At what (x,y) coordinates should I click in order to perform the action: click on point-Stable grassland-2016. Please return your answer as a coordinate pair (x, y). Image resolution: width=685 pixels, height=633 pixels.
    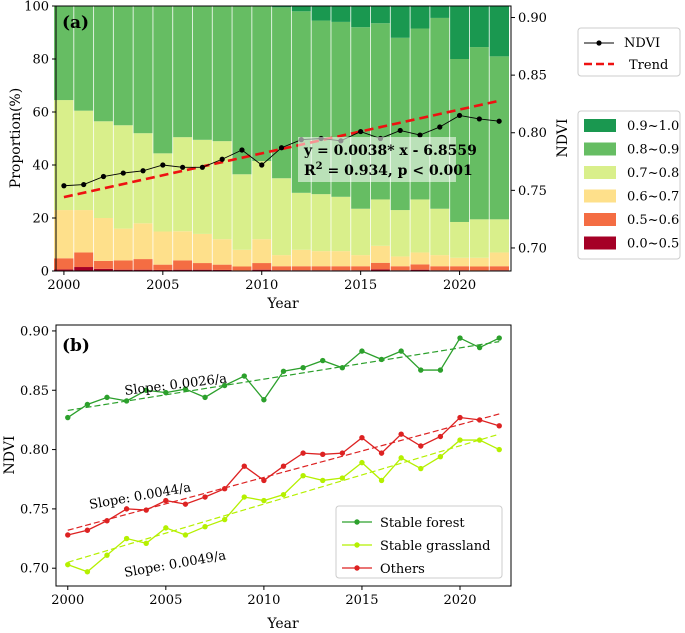
    Looking at the image, I should click on (381, 480).